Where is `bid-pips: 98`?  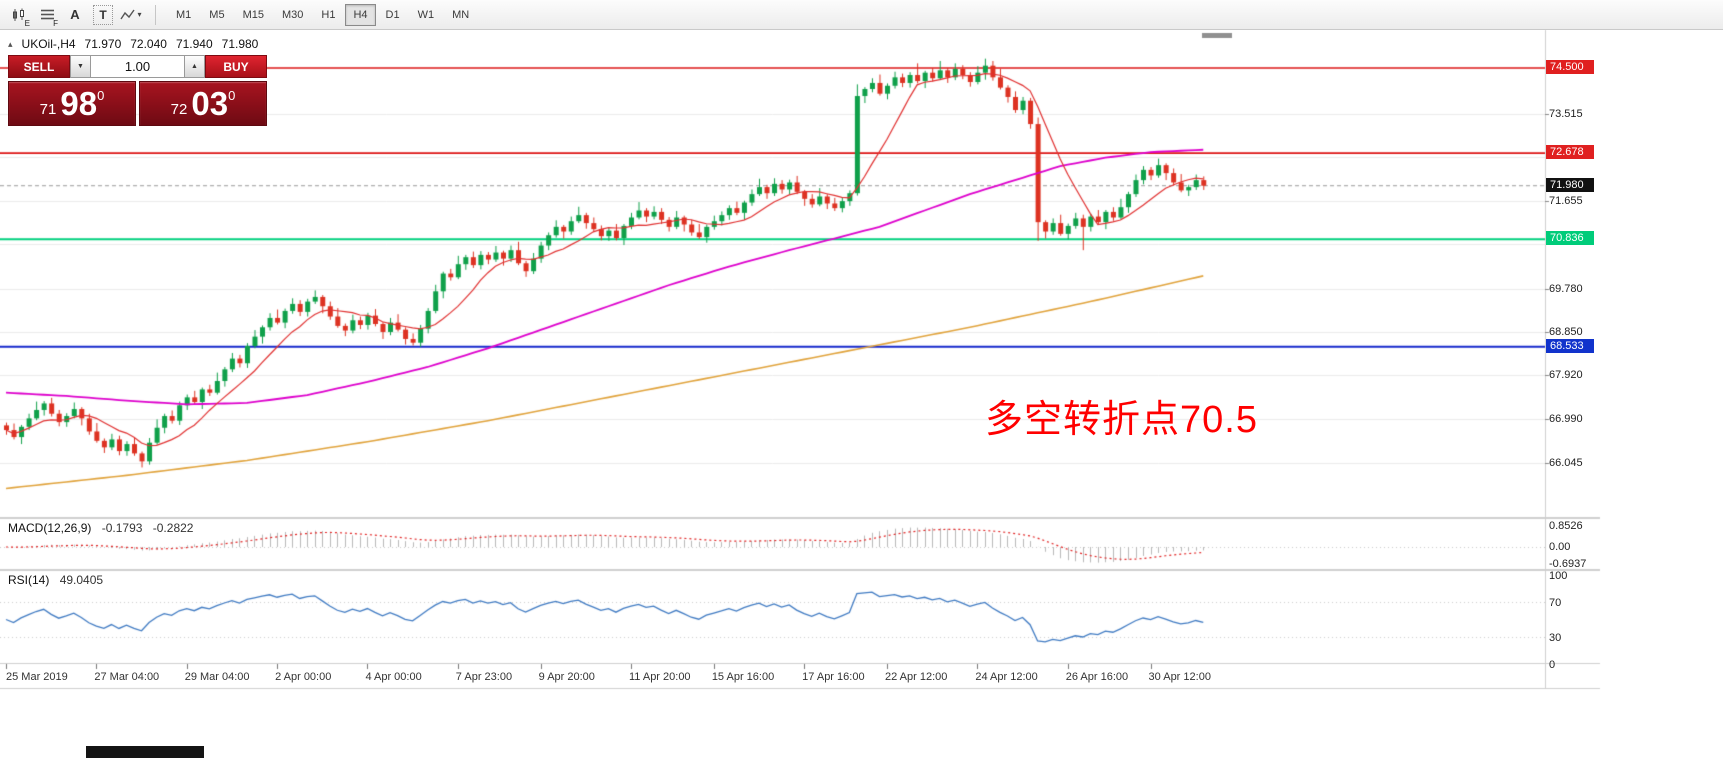
bid-pips: 98 is located at coordinates (79, 103).